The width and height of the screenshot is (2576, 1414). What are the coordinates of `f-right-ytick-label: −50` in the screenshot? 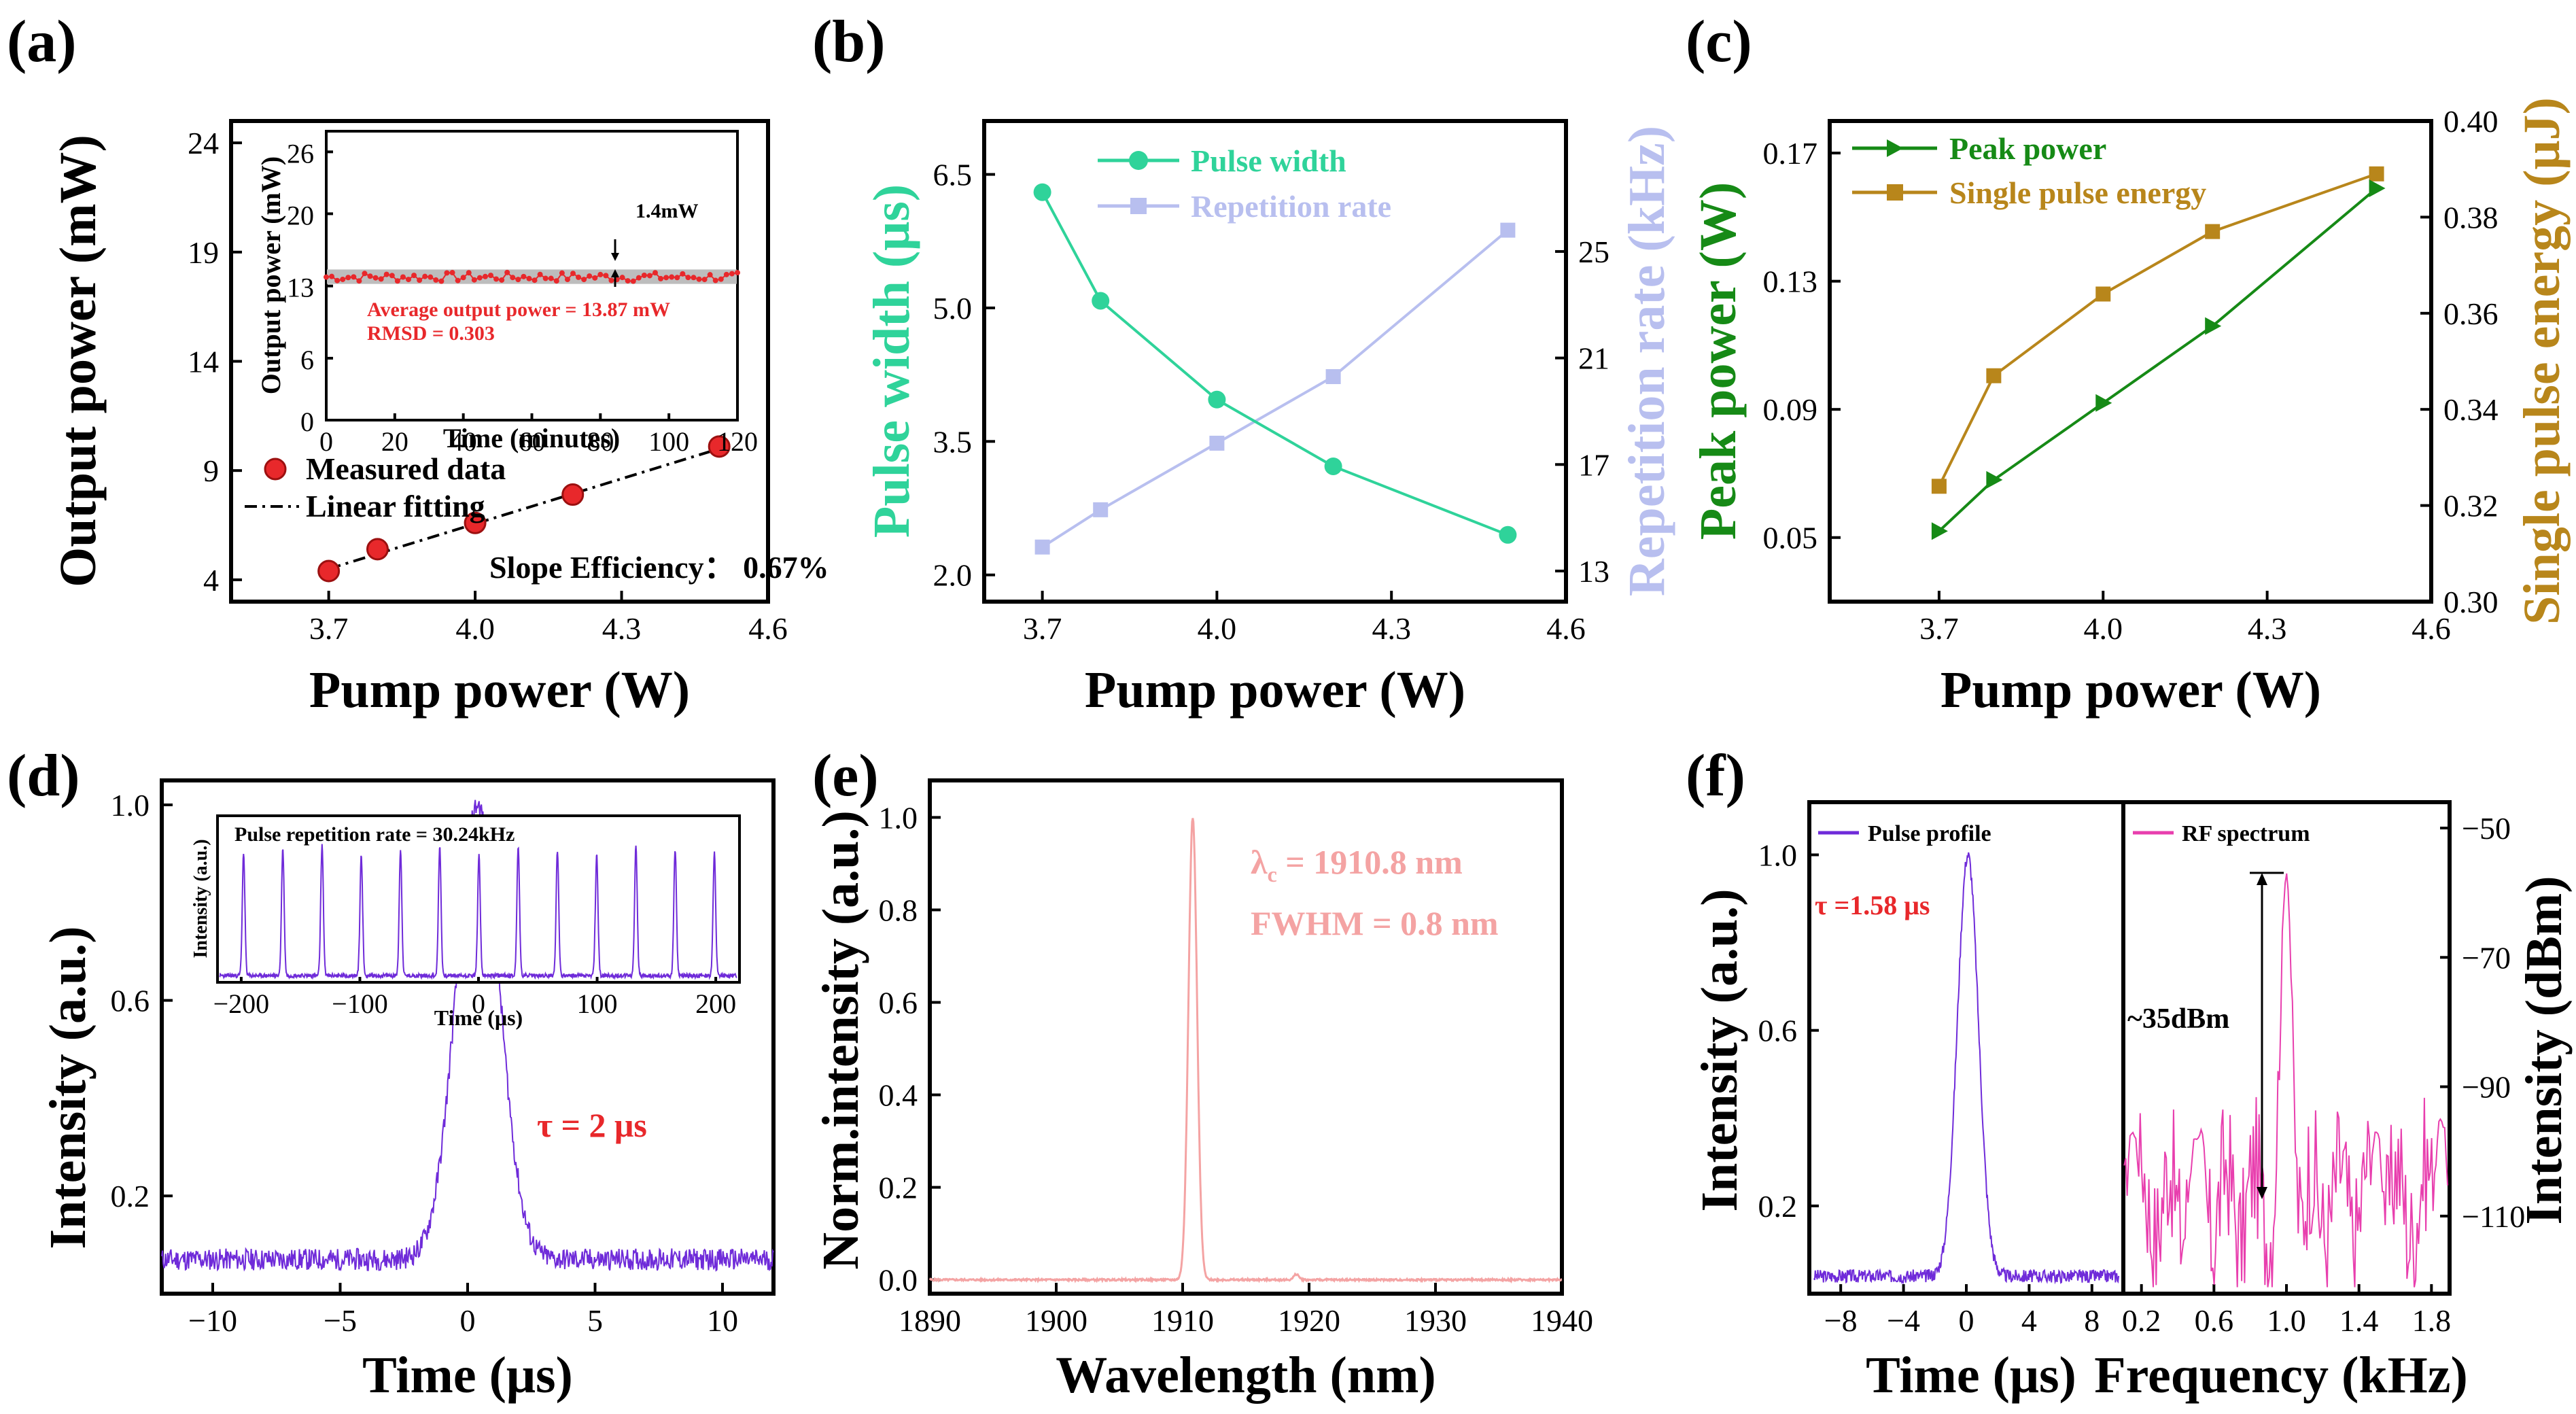 It's located at (2486, 828).